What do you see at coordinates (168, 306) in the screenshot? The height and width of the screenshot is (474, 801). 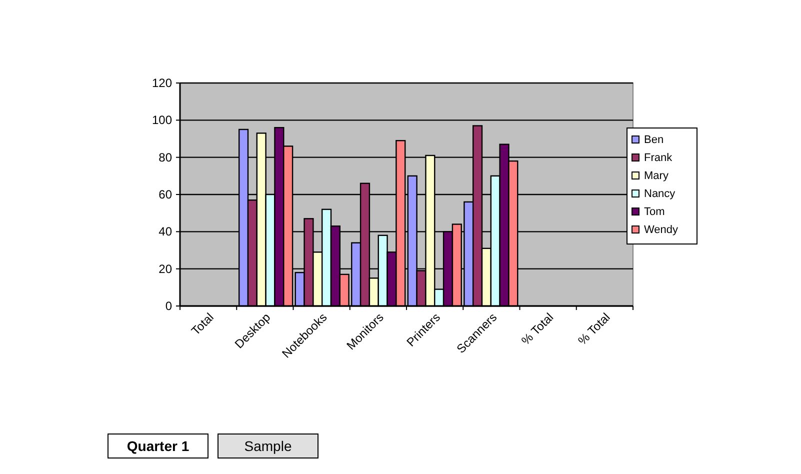 I see `y-tick-label: 0` at bounding box center [168, 306].